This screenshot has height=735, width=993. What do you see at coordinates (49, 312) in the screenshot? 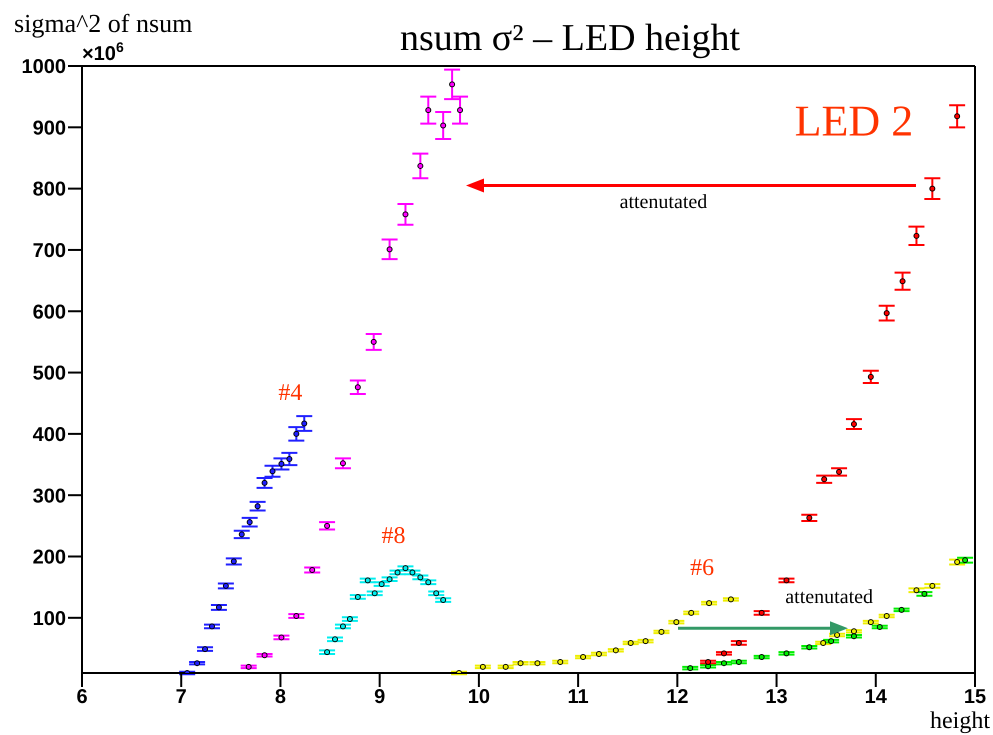
I see `y-tick-label: 600` at bounding box center [49, 312].